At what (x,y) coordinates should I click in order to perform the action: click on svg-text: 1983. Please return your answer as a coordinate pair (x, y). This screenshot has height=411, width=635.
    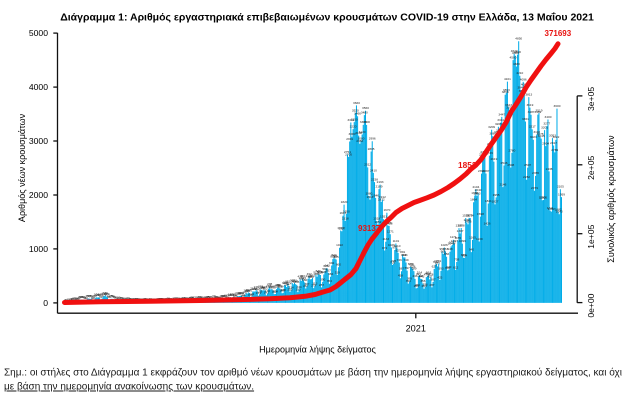
    Looking at the image, I should click on (477, 193).